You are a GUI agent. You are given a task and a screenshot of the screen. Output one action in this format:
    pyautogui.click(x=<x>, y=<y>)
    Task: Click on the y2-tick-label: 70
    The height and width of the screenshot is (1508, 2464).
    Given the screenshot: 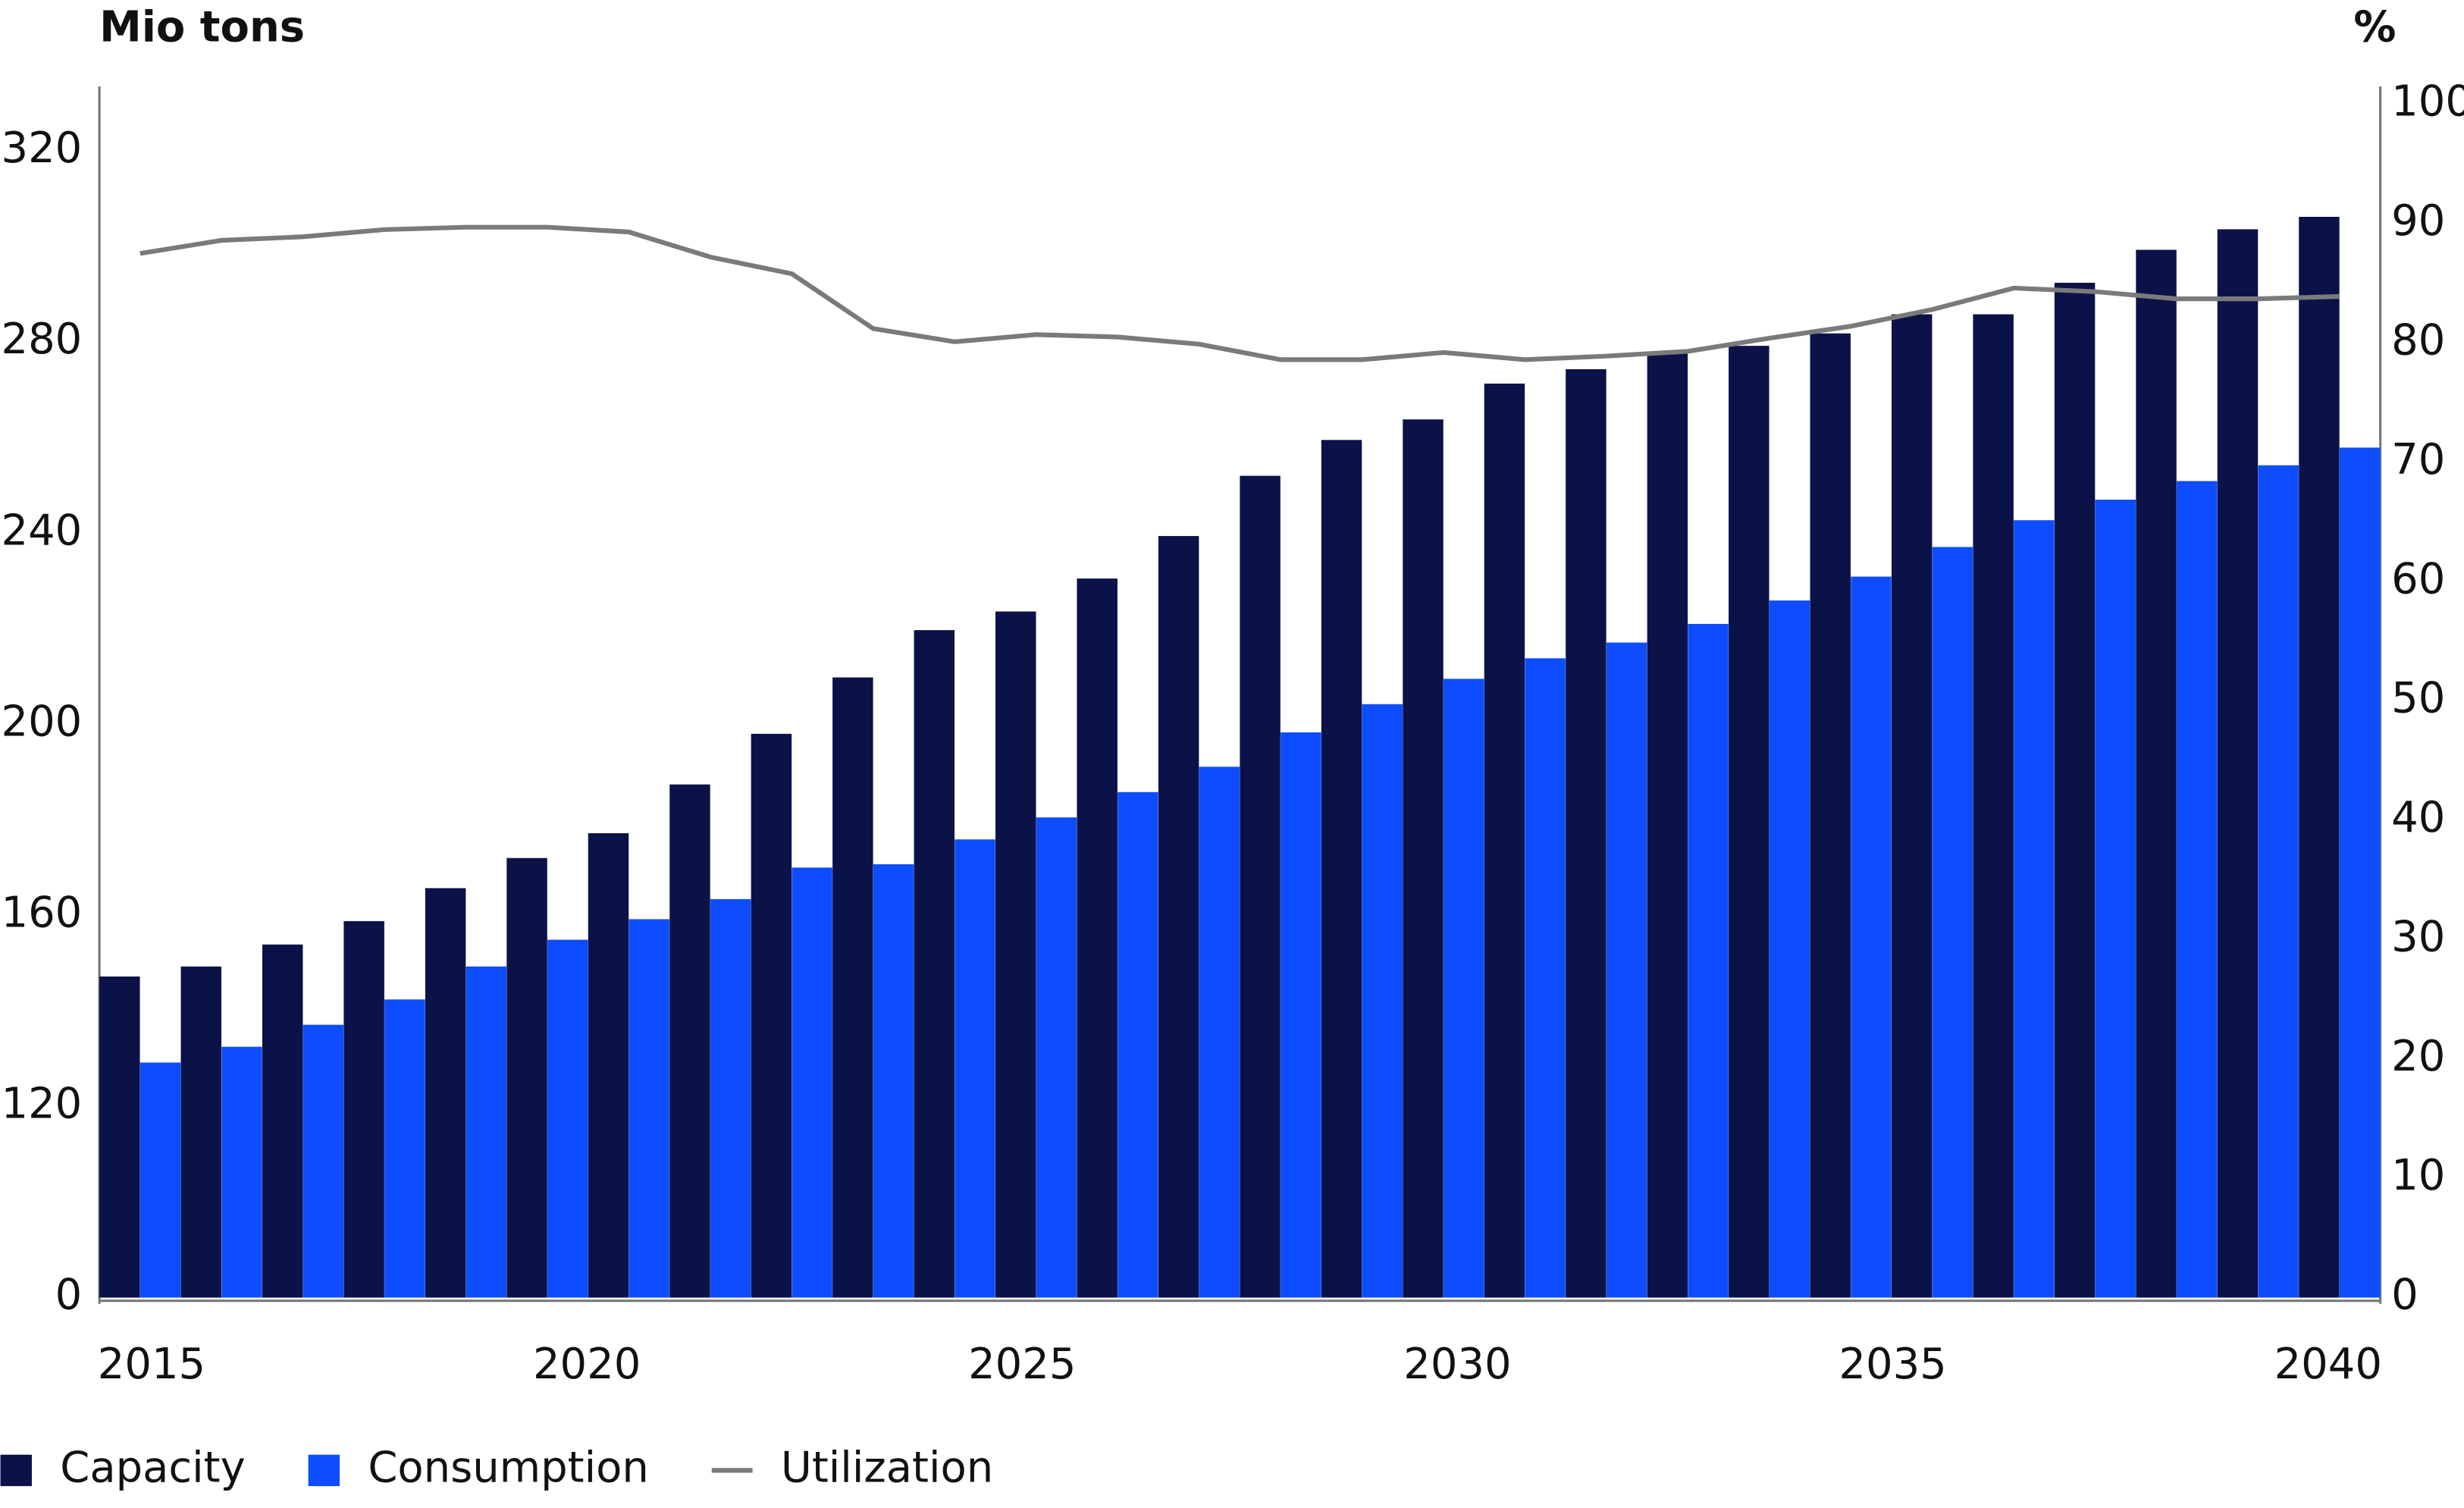 What is the action you would take?
    pyautogui.click(x=2418, y=459)
    